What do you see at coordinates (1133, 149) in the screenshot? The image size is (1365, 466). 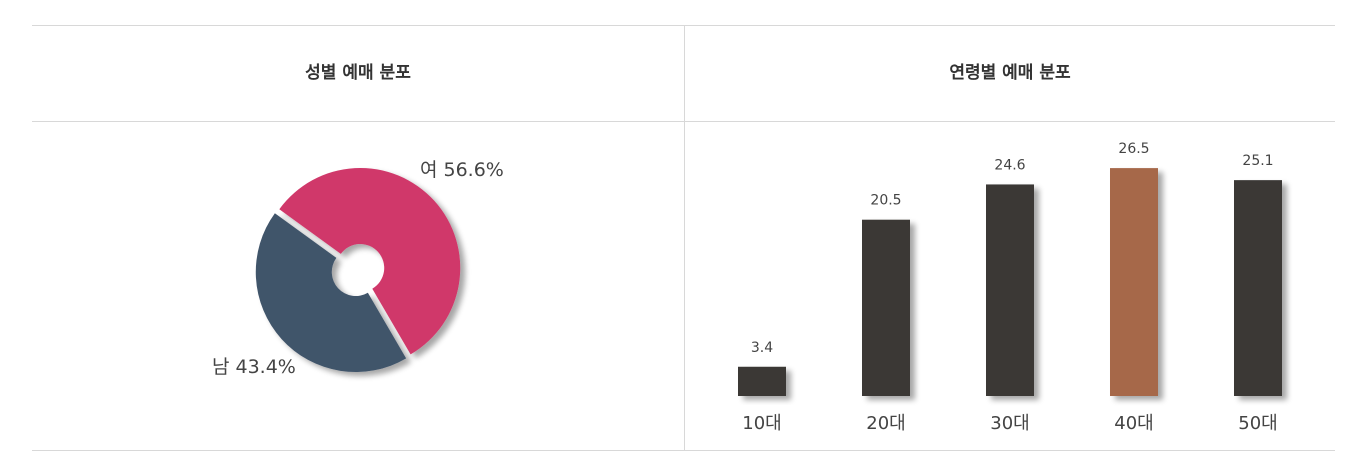 I see `value-label: 26.5` at bounding box center [1133, 149].